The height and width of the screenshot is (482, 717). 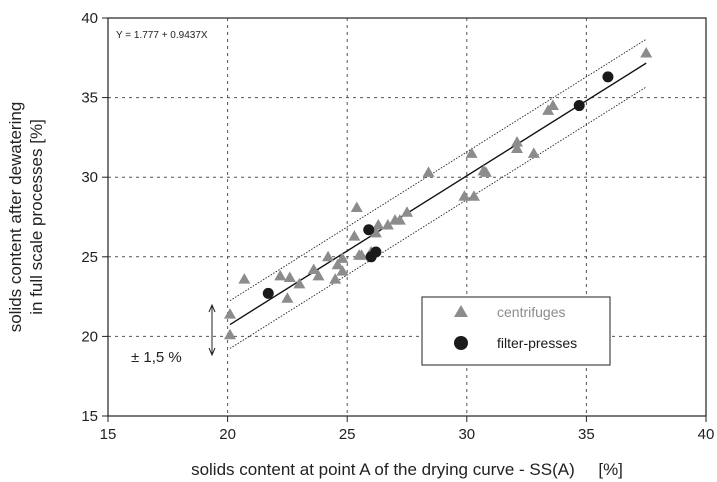 I want to click on legend-triangle-marker, so click(x=461, y=311).